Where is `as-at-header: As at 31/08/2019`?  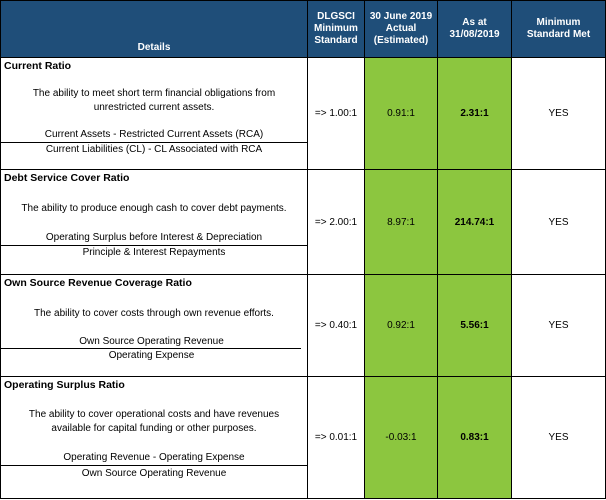 as-at-header: As at 31/08/2019 is located at coordinates (474, 29).